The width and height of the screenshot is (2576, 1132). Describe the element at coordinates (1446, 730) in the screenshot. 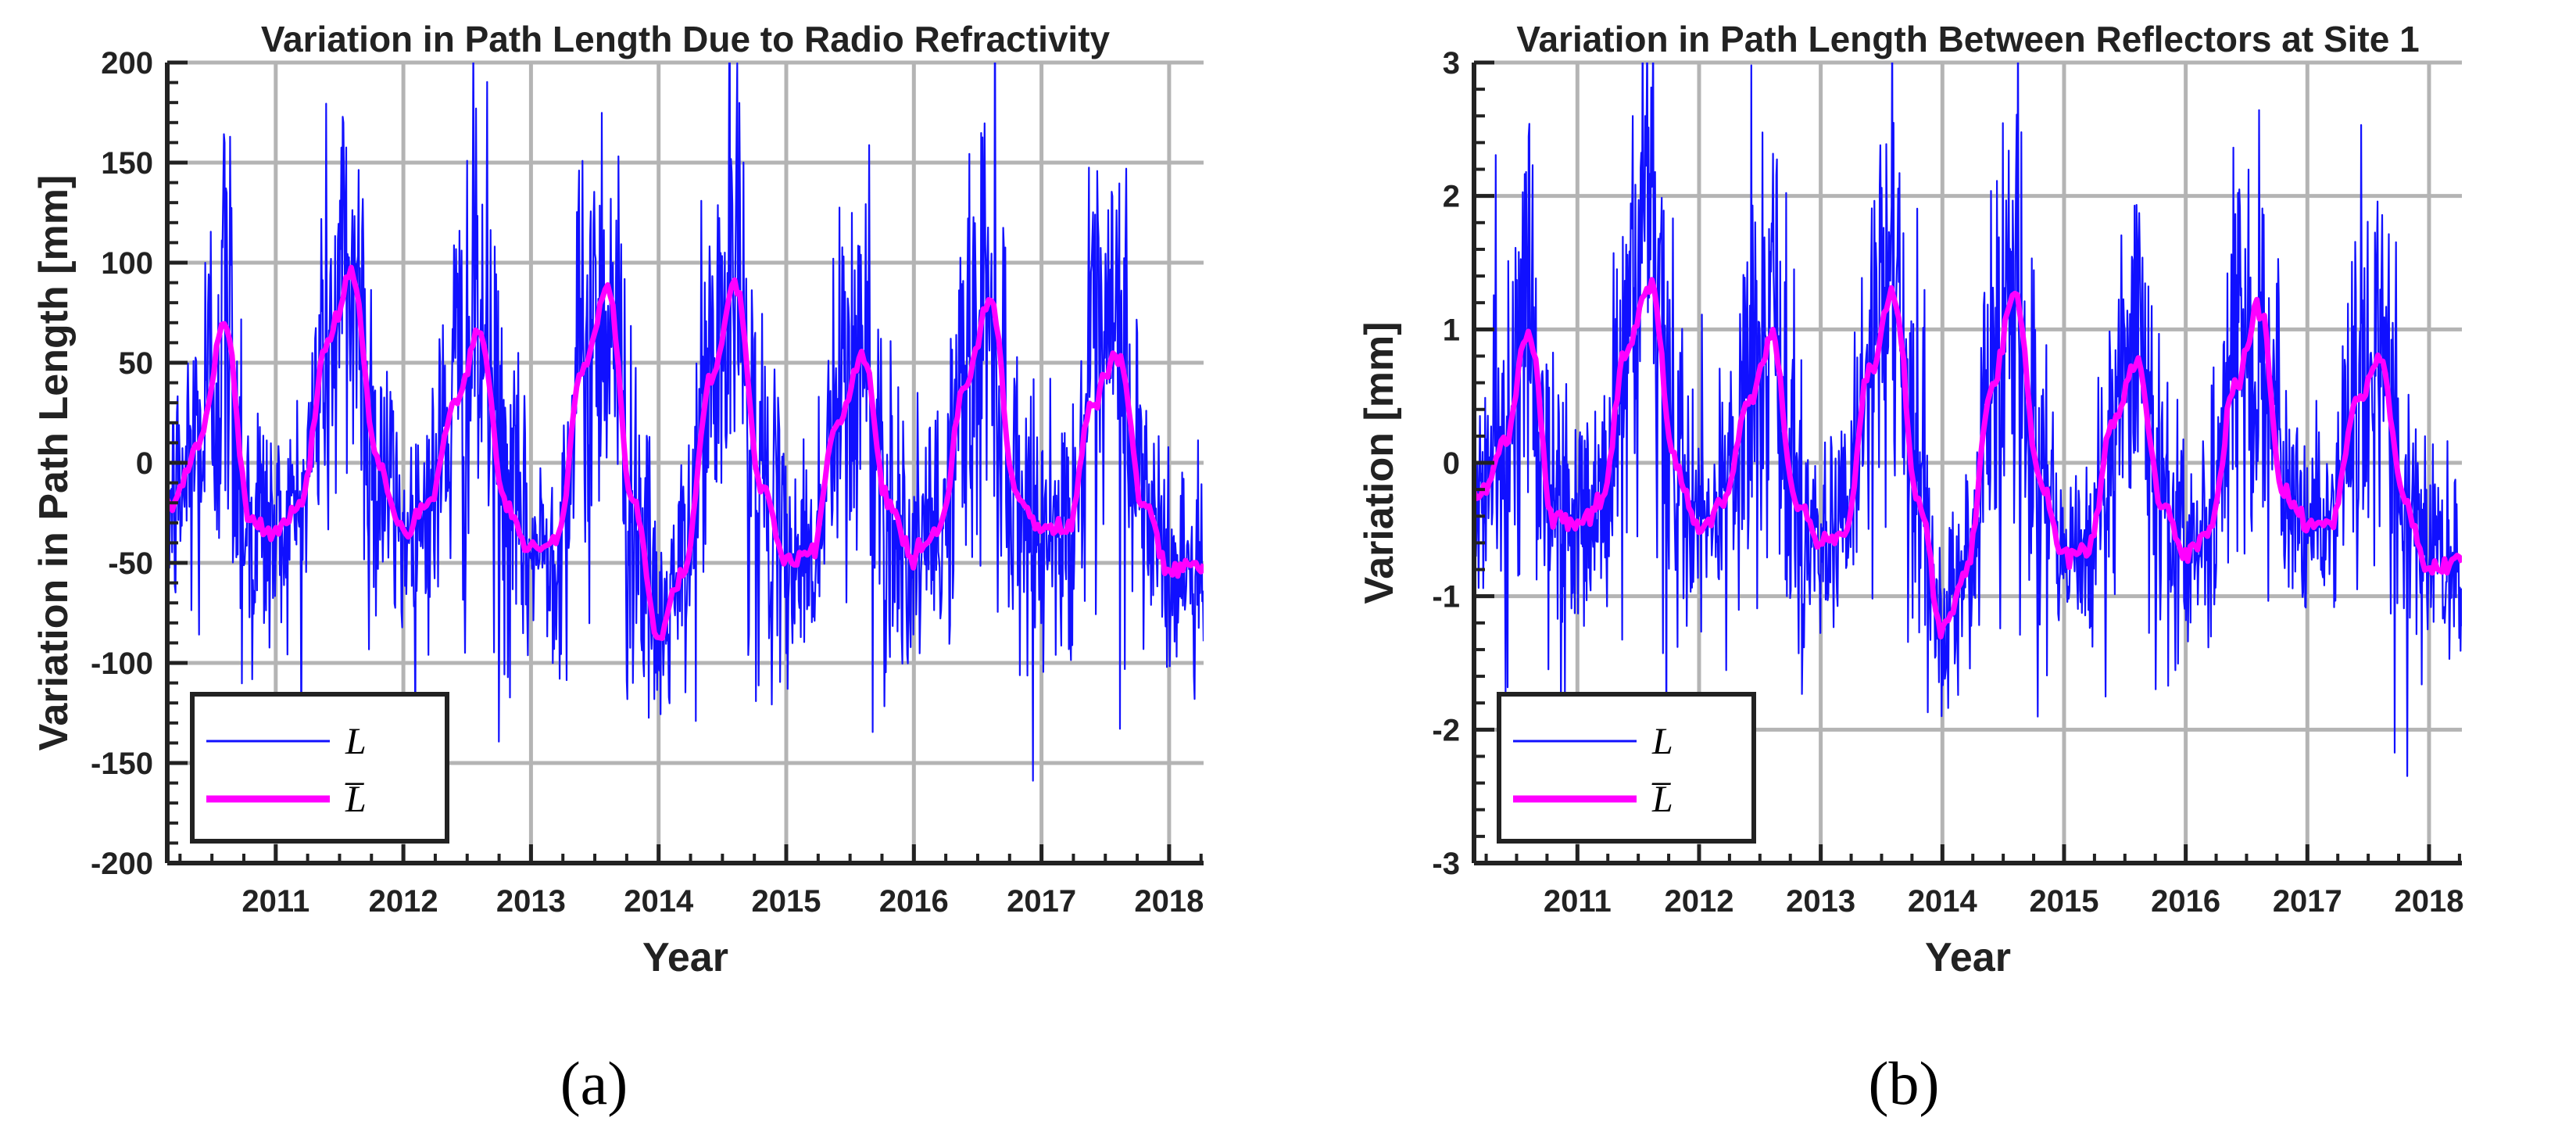

I see `y-tick-label: -2` at that location.